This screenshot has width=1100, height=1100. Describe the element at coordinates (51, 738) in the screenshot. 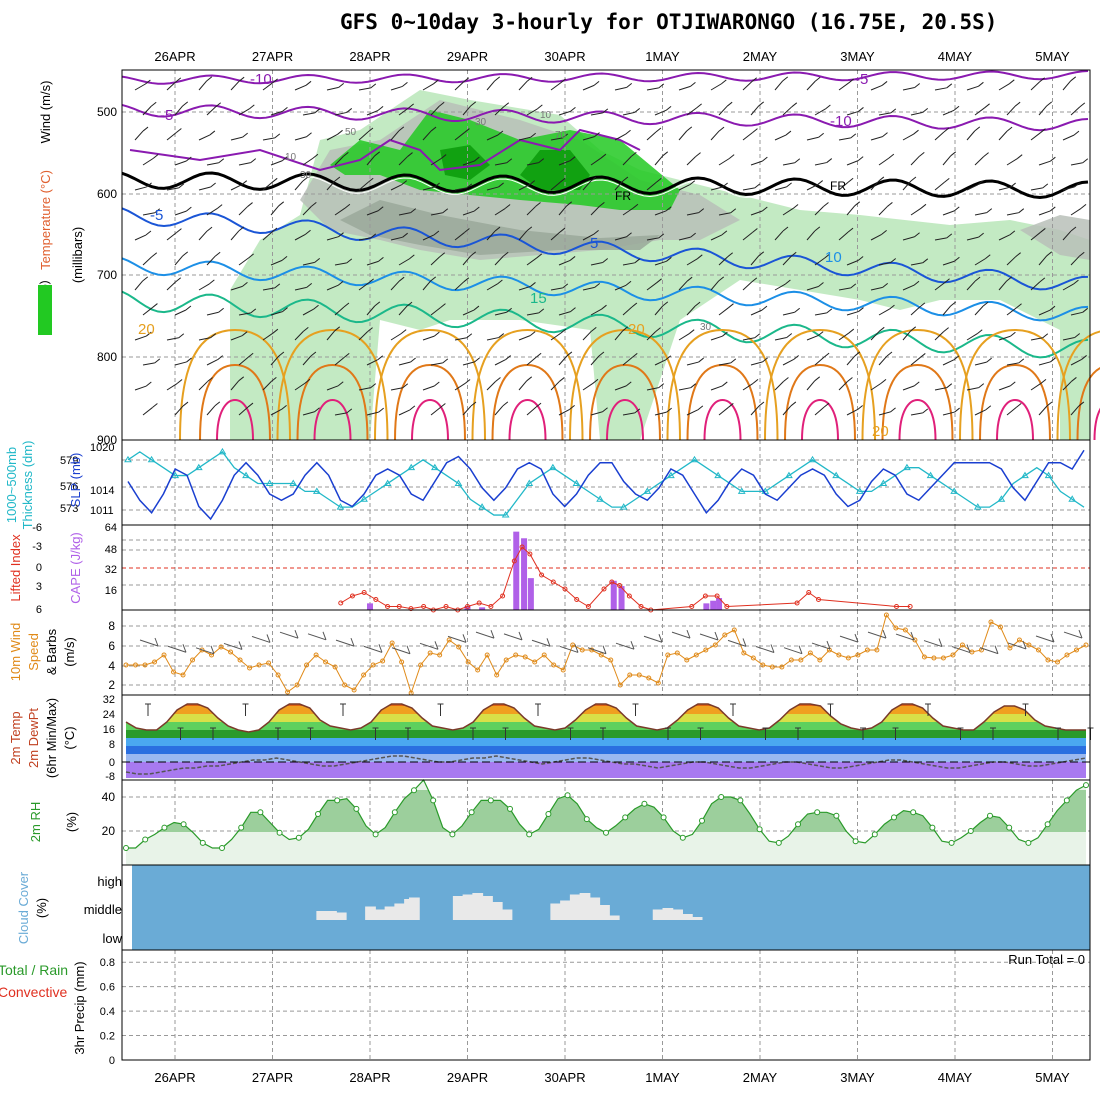

I see `temp2m-label: (6hr Min/Max)` at that location.